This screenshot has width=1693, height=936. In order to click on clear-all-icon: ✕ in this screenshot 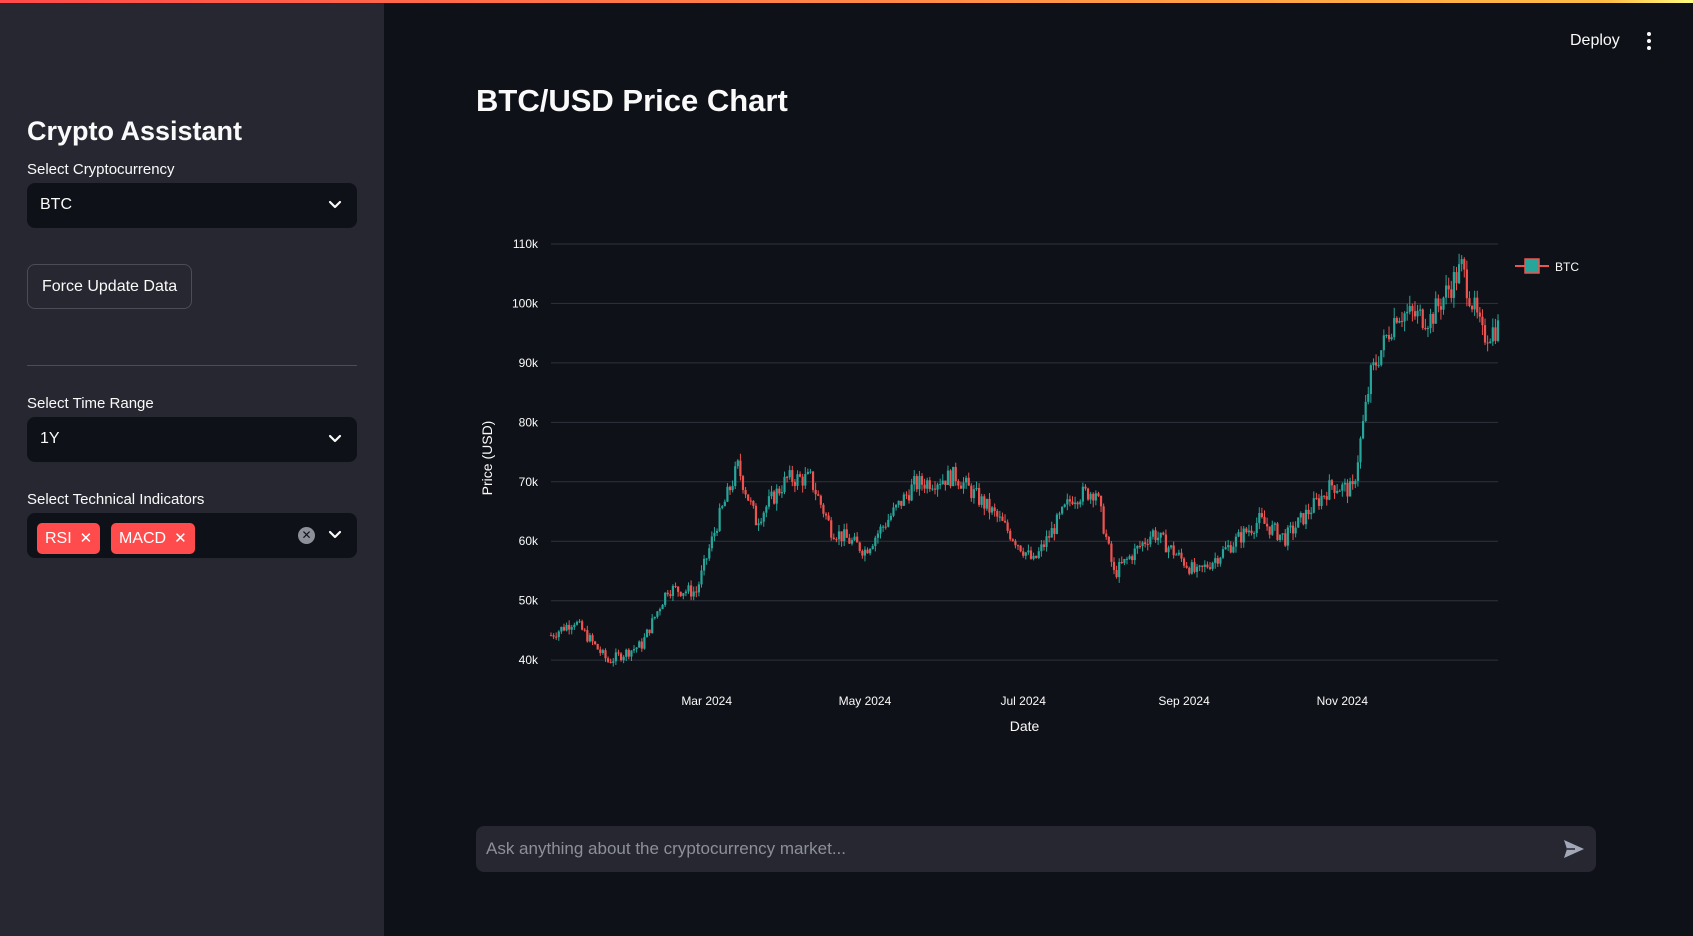, I will do `click(306, 535)`.